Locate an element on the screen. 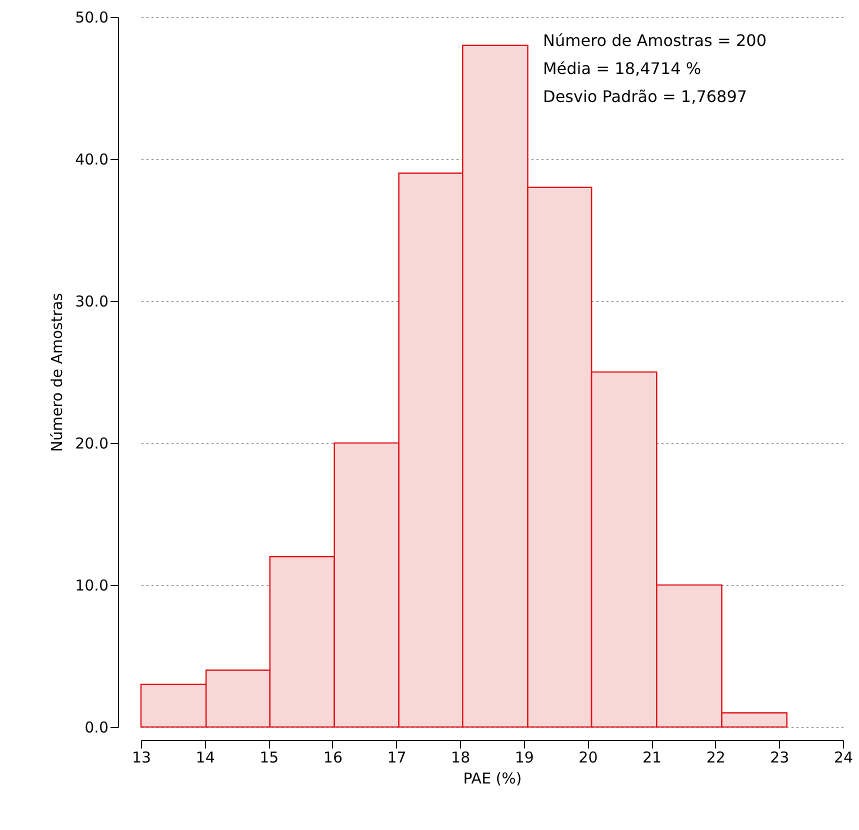 The image size is (859, 830). y-tick-label: 10.0 is located at coordinates (91, 585).